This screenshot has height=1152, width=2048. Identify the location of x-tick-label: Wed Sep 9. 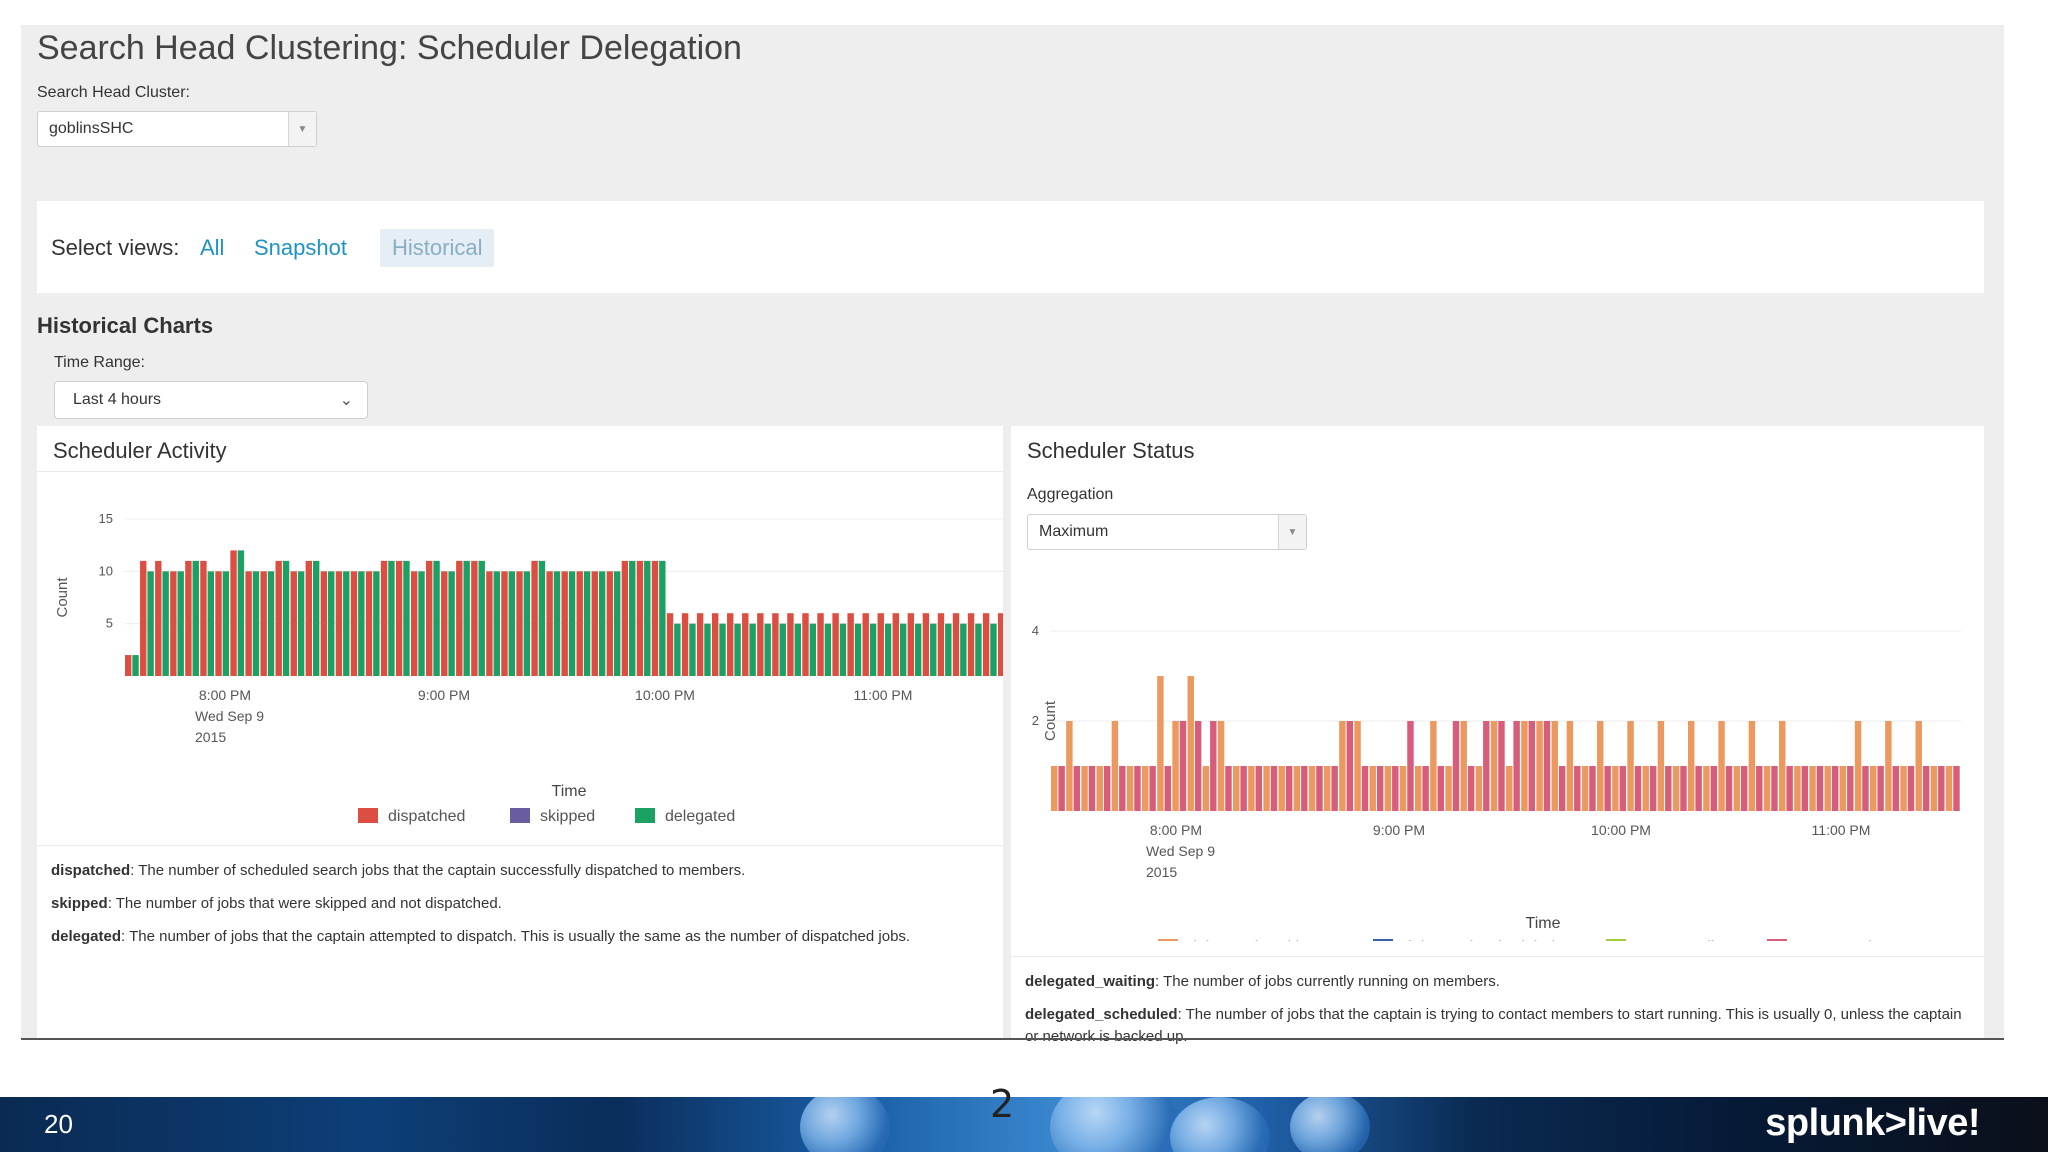
(229, 716).